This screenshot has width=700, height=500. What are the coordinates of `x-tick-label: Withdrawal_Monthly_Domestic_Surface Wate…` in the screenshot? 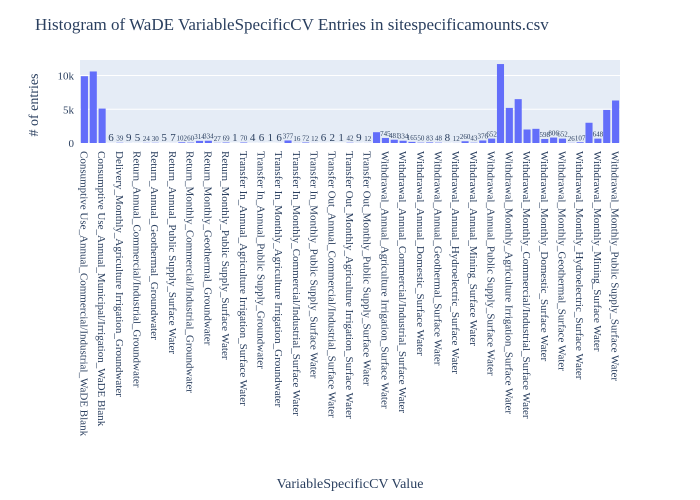 It's located at (544, 256).